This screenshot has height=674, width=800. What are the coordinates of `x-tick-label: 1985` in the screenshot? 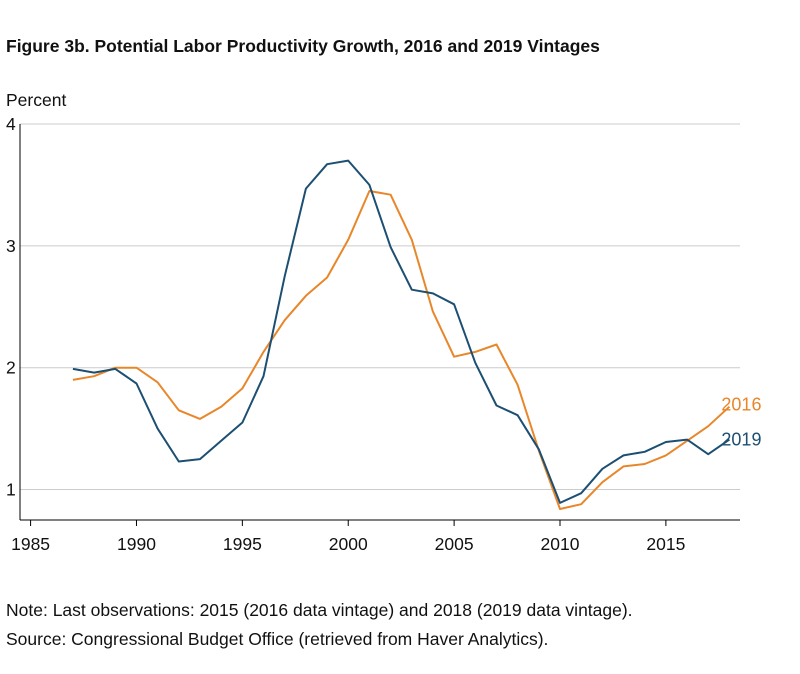 It's located at (30, 544).